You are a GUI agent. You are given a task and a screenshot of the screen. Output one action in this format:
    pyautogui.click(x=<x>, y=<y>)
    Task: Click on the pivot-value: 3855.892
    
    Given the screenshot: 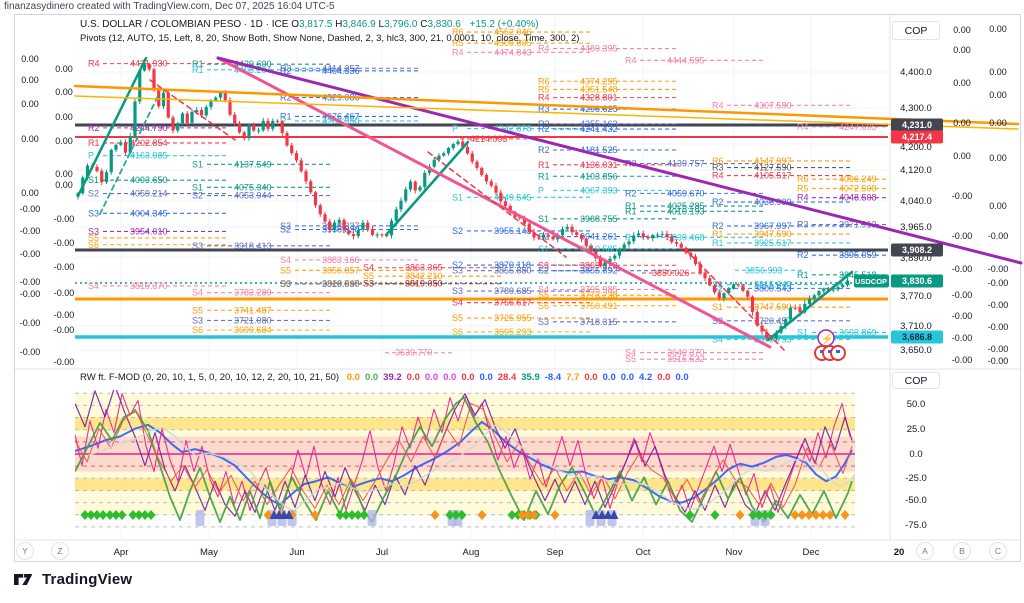 What is the action you would take?
    pyautogui.click(x=599, y=271)
    